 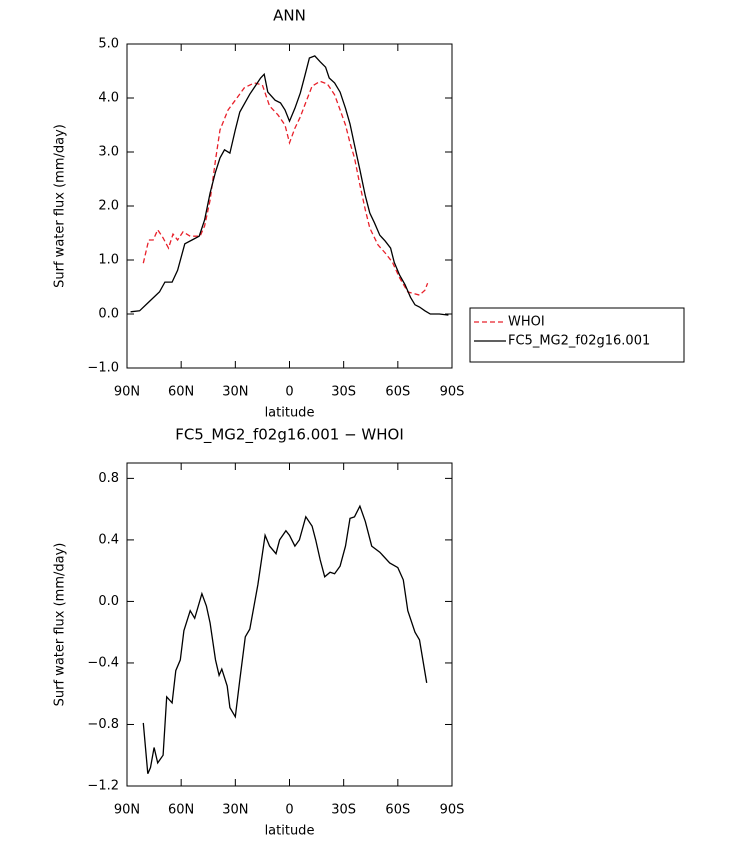 I want to click on y-tick-label: 5.0, so click(x=108, y=44).